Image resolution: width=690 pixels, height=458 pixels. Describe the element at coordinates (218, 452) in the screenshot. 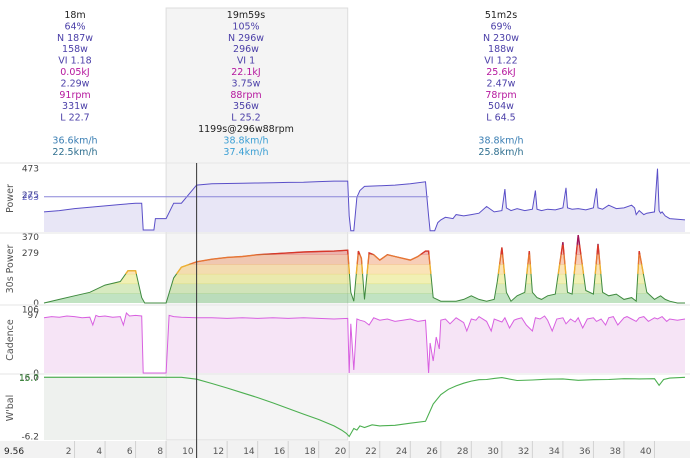

I see `x-tick-label: 12` at that location.